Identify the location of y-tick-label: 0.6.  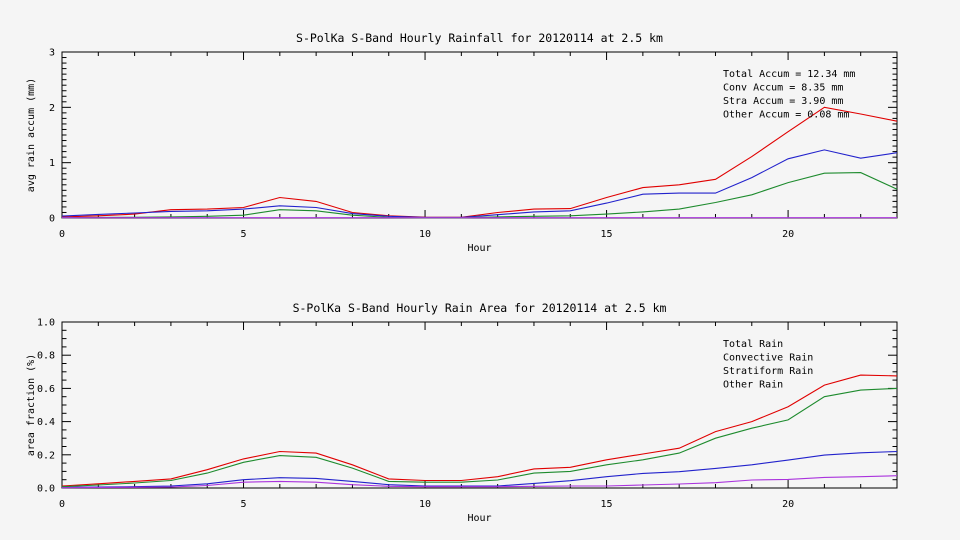
(46, 389).